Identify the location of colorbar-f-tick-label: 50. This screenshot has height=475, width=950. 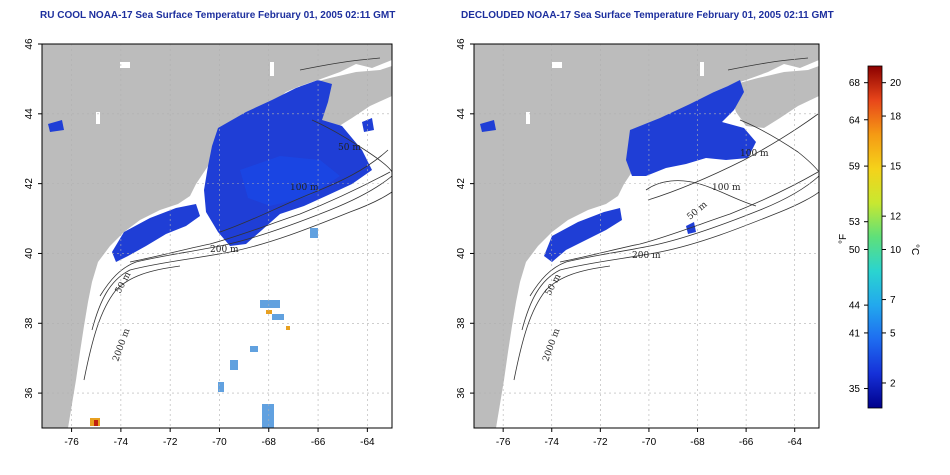
(855, 250).